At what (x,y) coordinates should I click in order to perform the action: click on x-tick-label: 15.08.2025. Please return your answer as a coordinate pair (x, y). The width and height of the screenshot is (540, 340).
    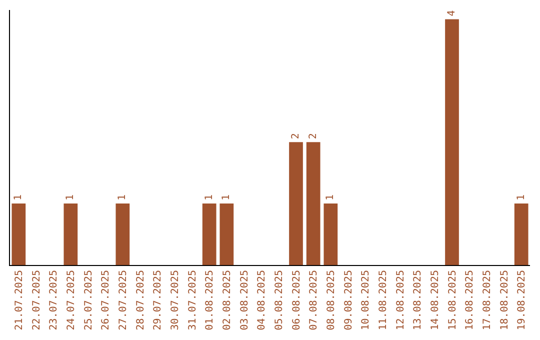
    Looking at the image, I should click on (452, 300).